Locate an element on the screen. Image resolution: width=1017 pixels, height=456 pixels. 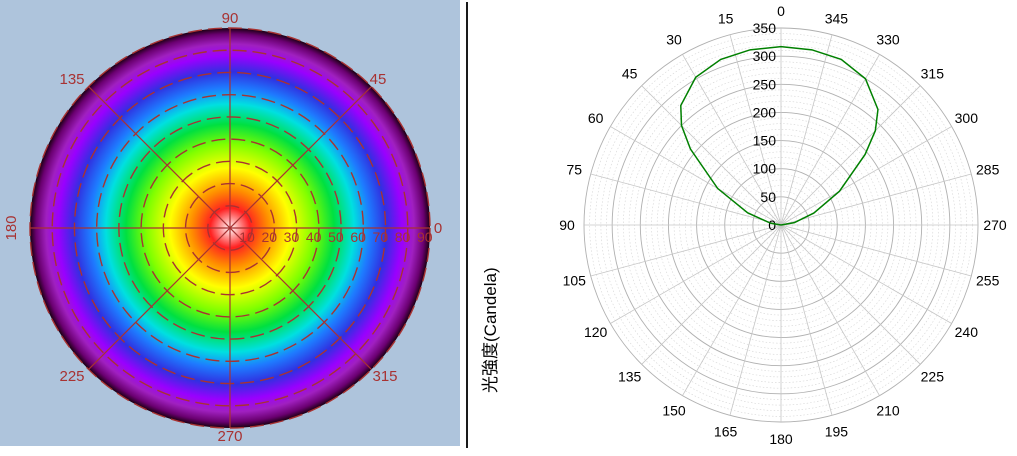
angle-tick-label: 180 is located at coordinates (781, 439).